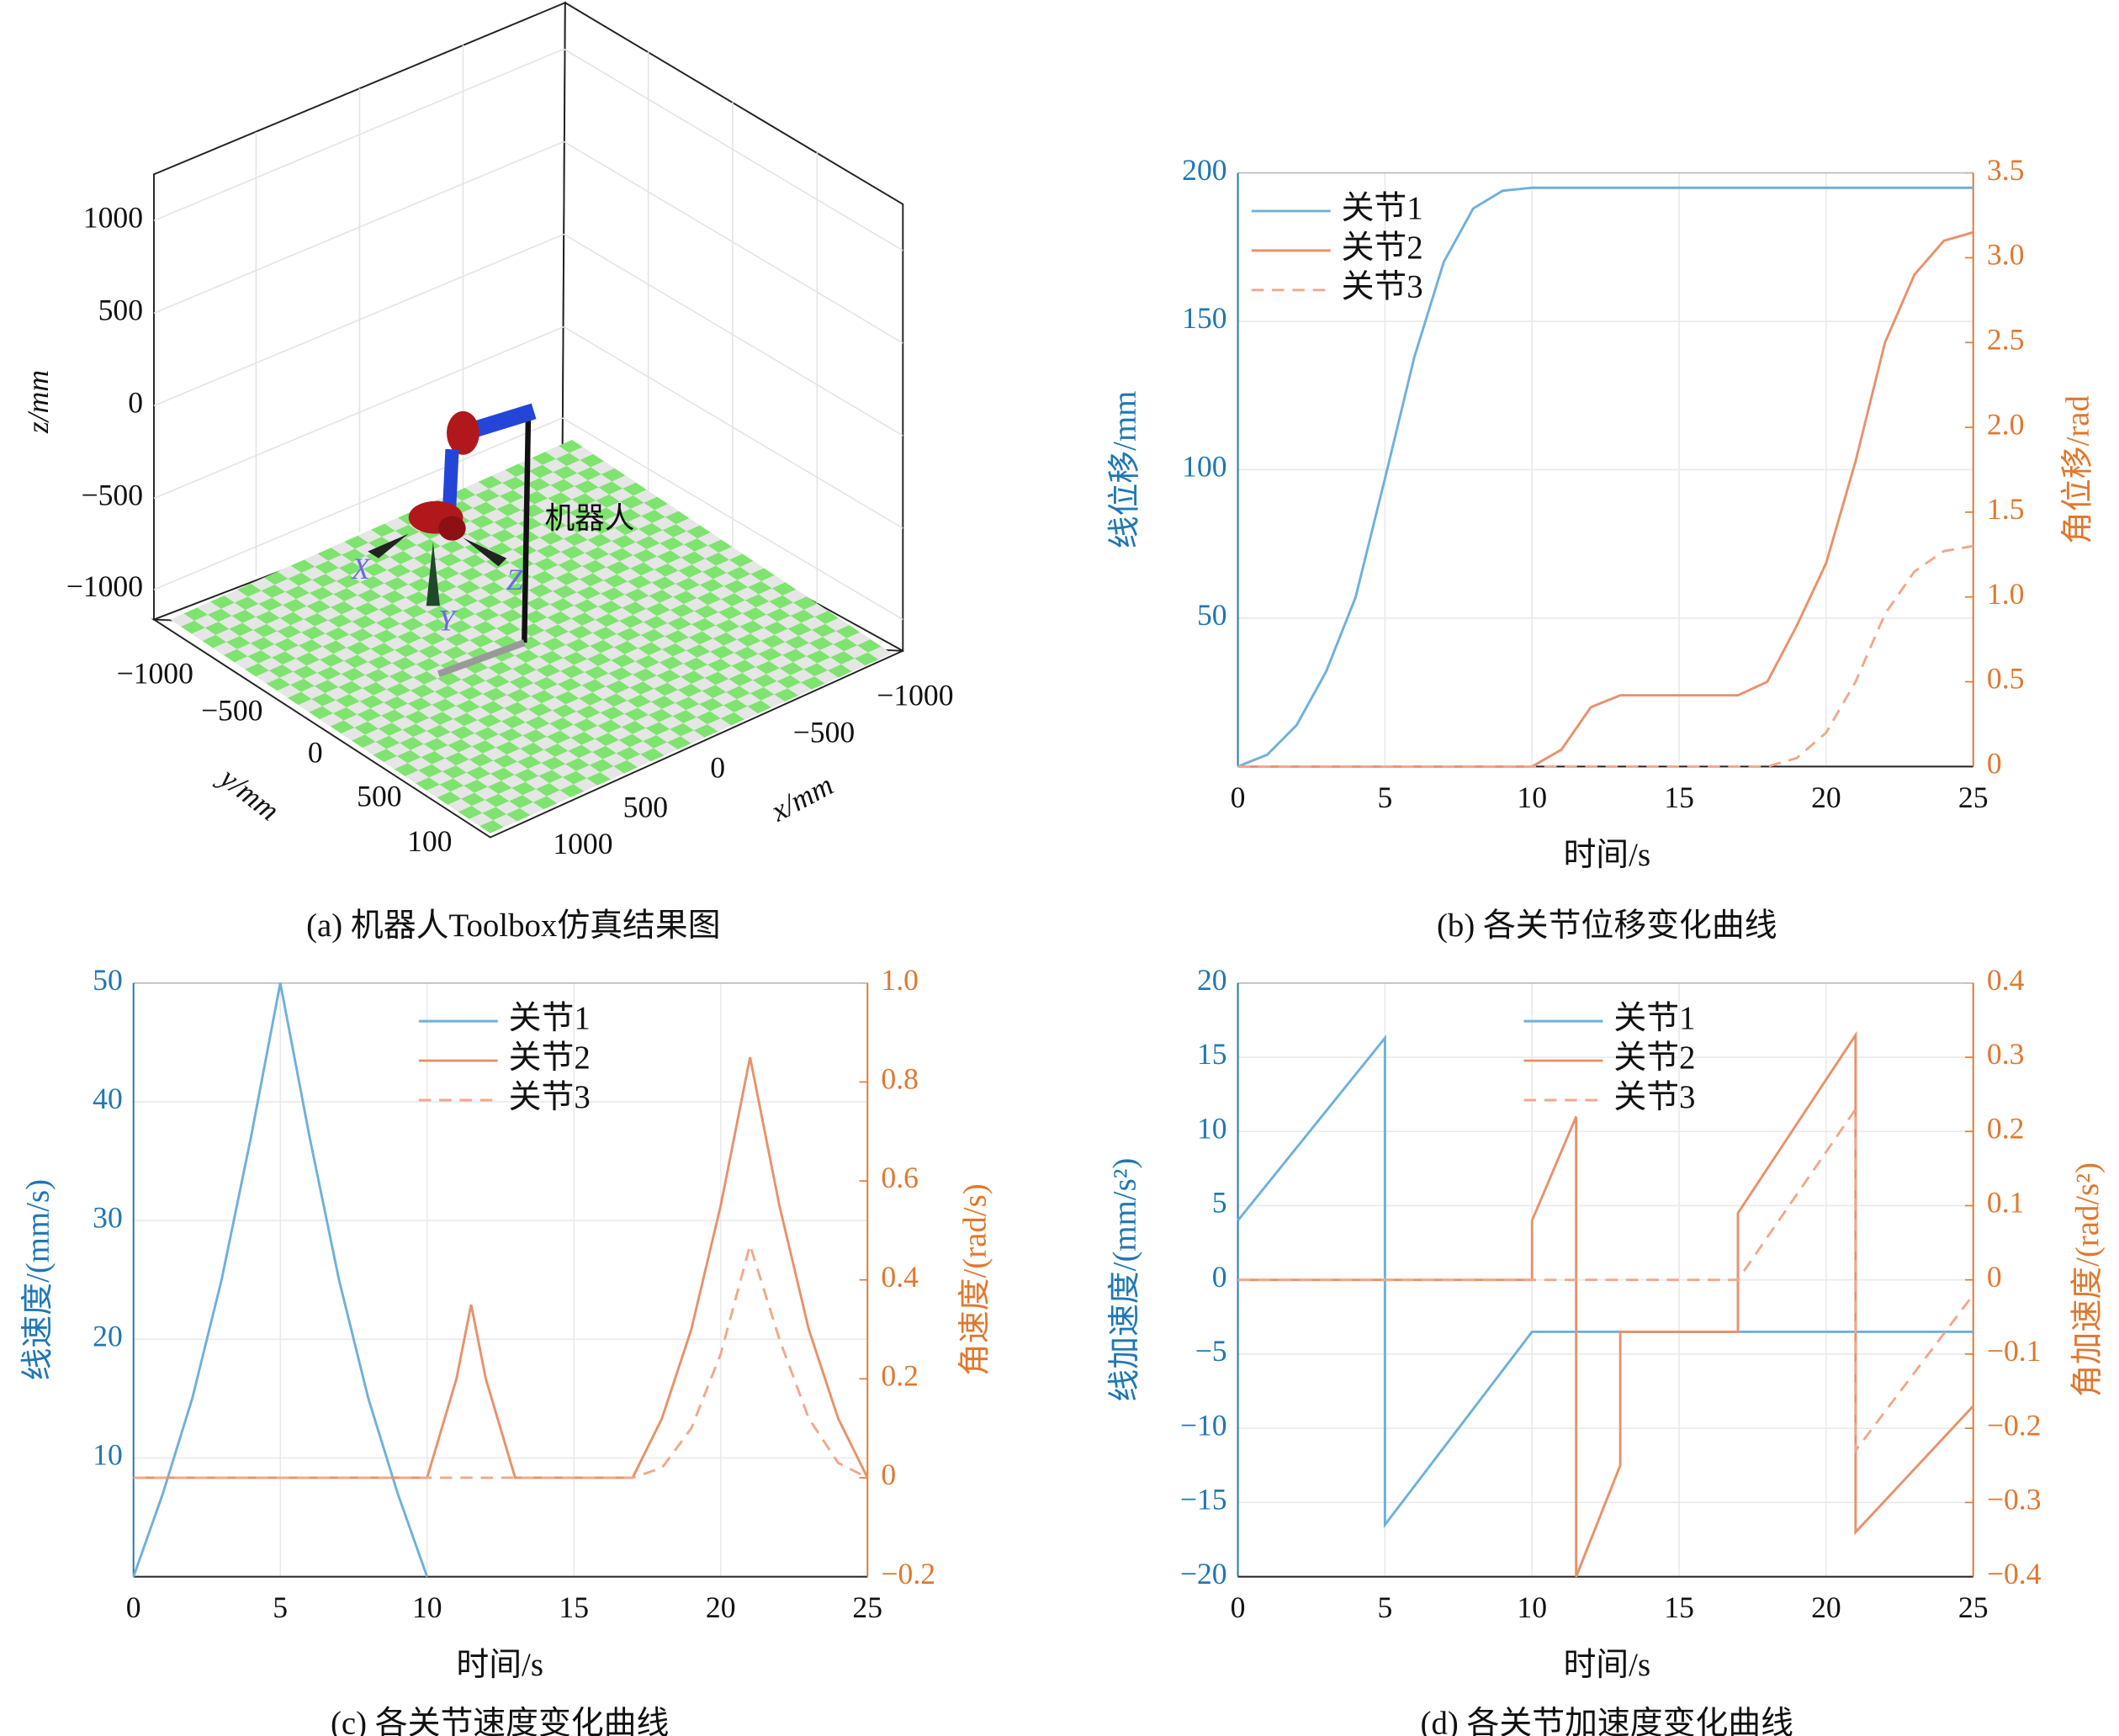  Describe the element at coordinates (448, 621) in the screenshot. I see `frame-label: Y` at that location.